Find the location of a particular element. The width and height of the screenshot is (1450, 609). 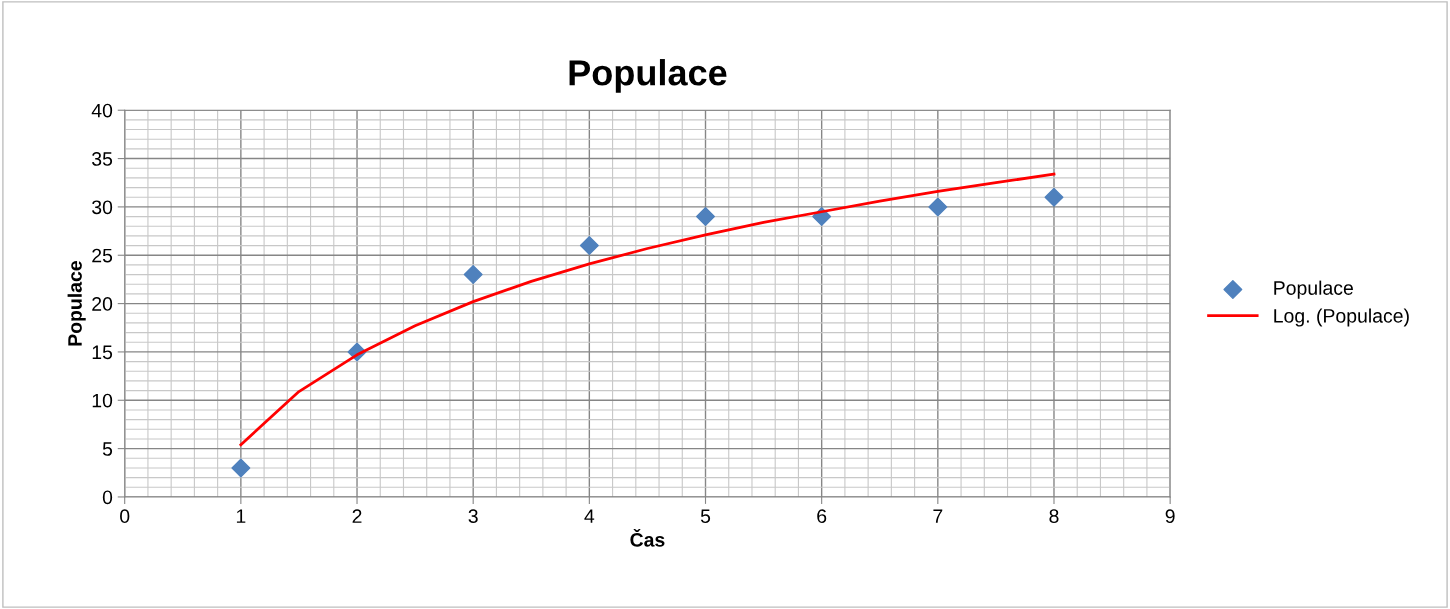

x-tick-label: 2 is located at coordinates (357, 516).